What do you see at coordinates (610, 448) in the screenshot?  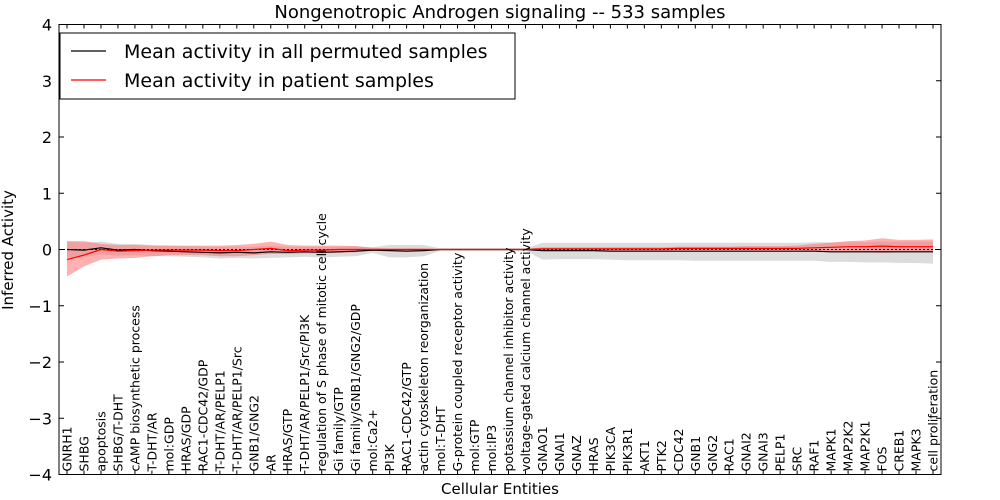 I see `x-tick-label: PIK3CA` at bounding box center [610, 448].